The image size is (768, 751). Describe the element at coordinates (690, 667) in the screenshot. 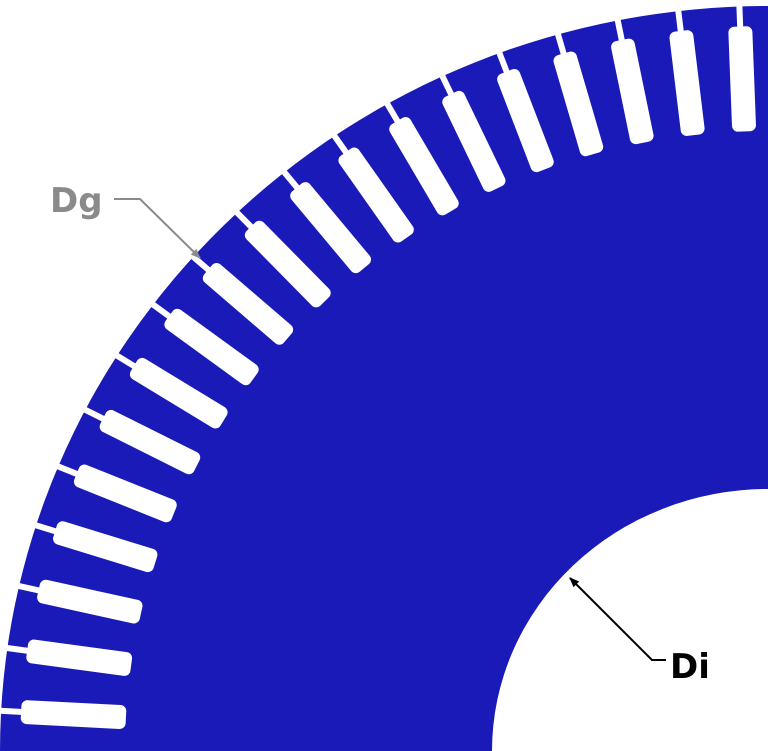

I see `di-label: Di` at that location.